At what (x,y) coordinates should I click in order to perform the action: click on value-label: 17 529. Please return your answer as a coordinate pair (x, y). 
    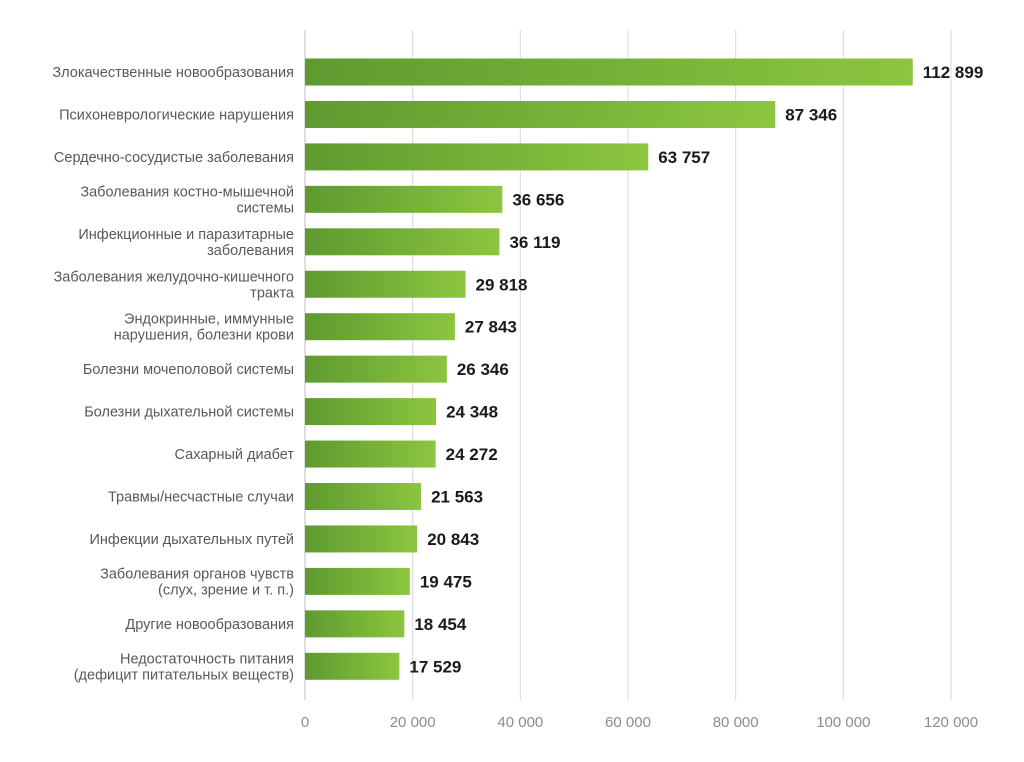
    Looking at the image, I should click on (435, 666).